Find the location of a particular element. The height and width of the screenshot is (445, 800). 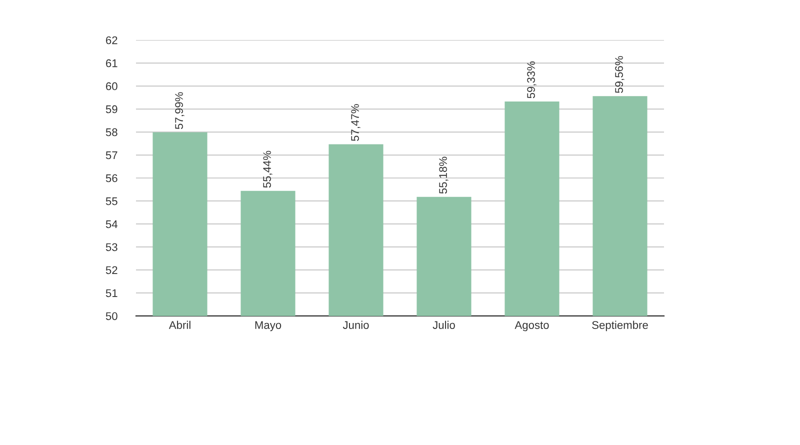

y-tick-label: 55 is located at coordinates (112, 201).